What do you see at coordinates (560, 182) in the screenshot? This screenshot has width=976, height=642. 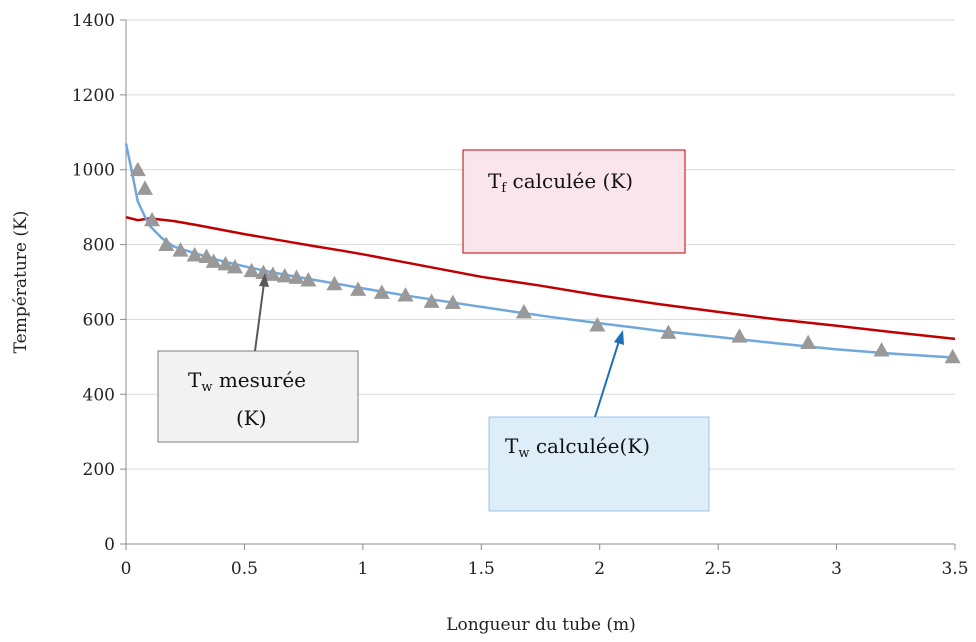 I see `annotation-tf: Tf calculée (K)` at bounding box center [560, 182].